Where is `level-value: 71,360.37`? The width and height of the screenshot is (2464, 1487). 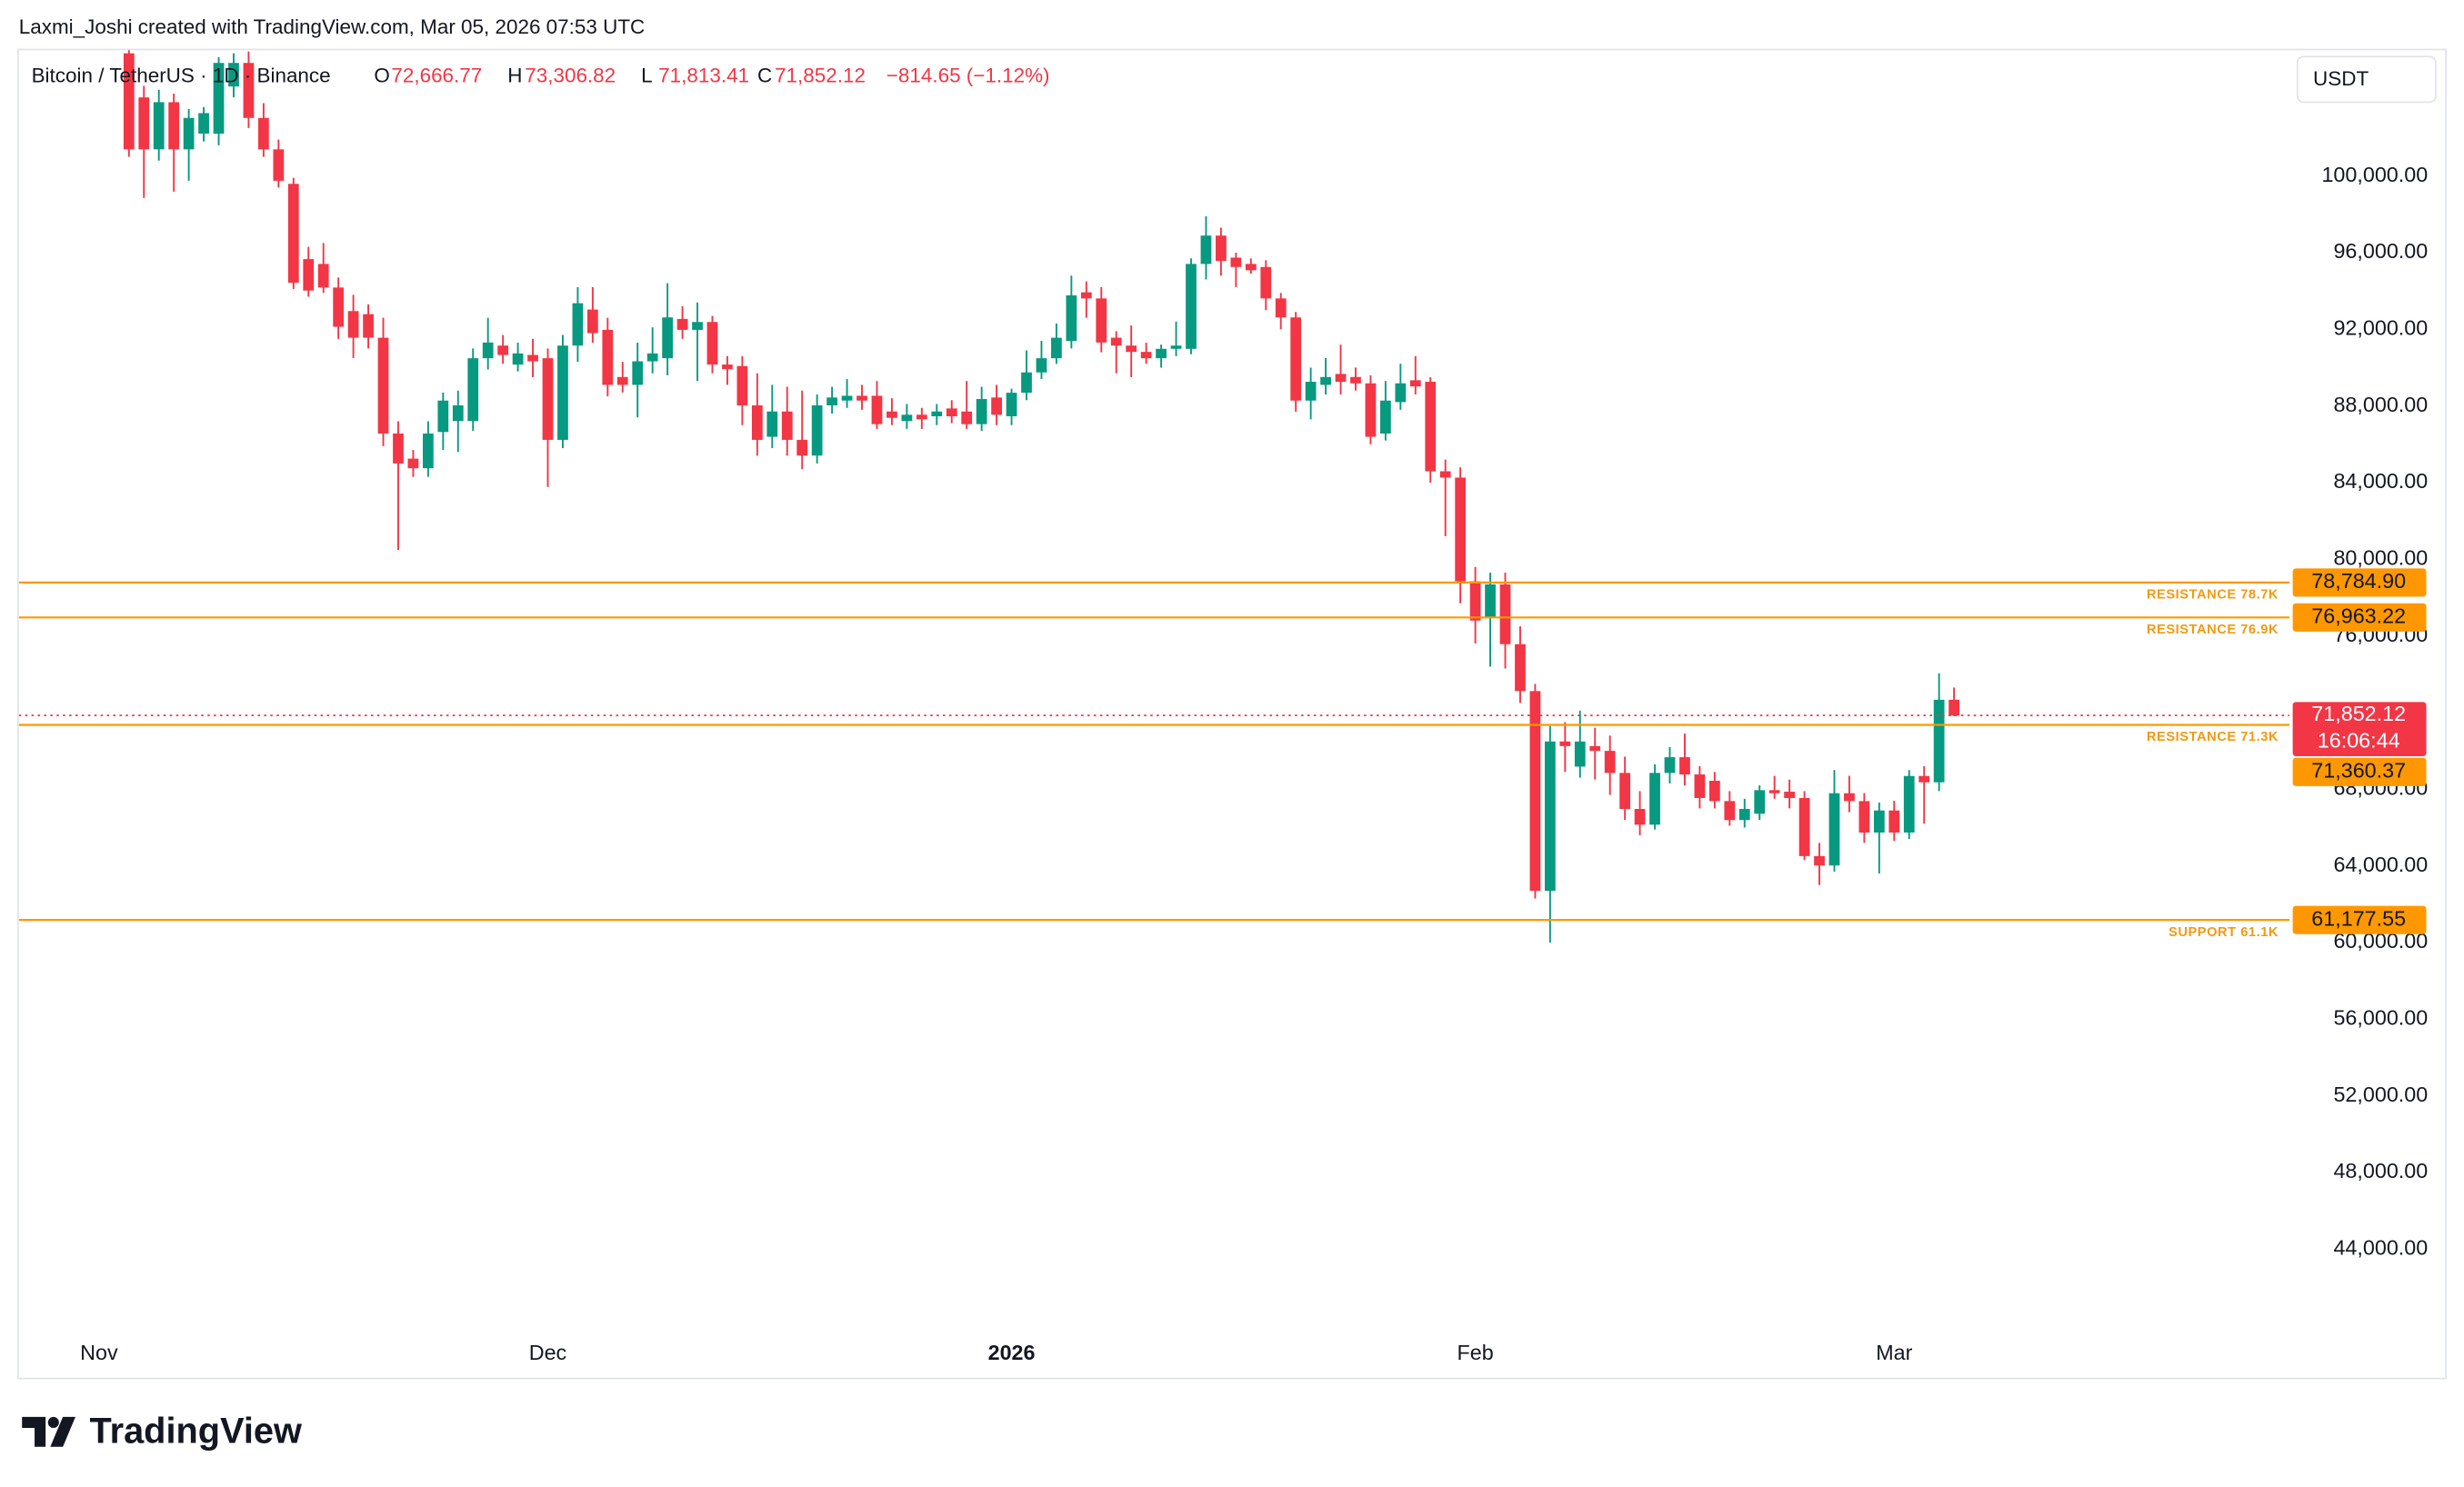
level-value: 71,360.37 is located at coordinates (2358, 770).